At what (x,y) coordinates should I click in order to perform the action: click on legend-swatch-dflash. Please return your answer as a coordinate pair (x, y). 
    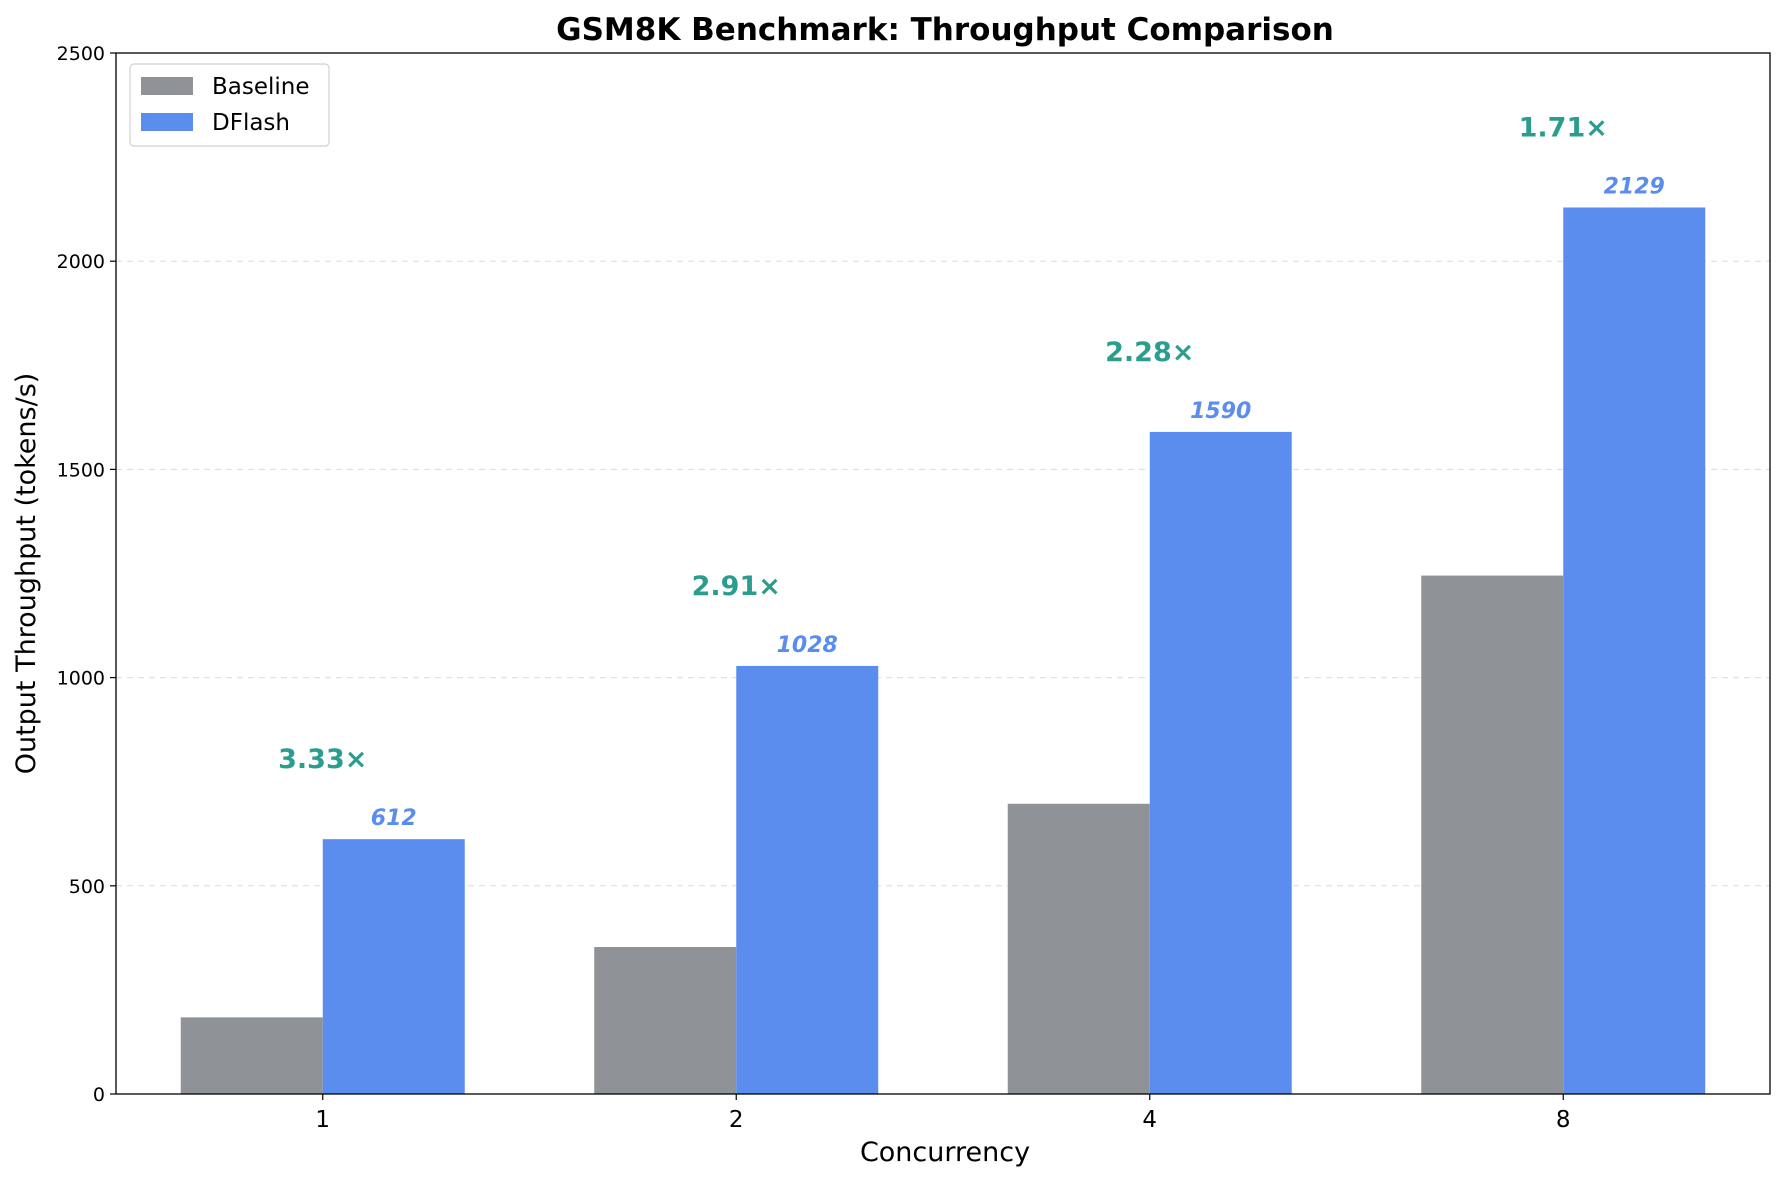
    Looking at the image, I should click on (167, 122).